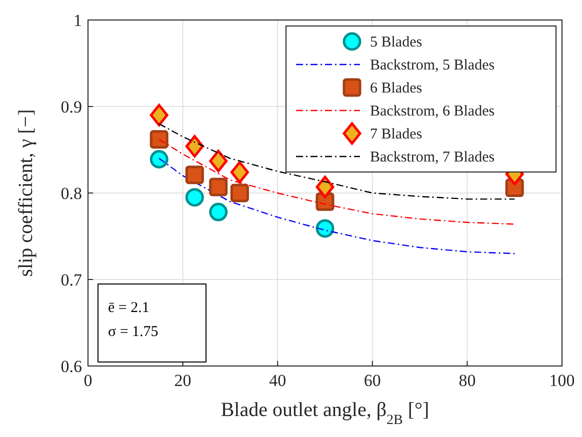 The height and width of the screenshot is (437, 582). Describe the element at coordinates (325, 413) in the screenshot. I see `x-axis-title: Blade outlet angle, β$_{2B}$ [°]` at that location.